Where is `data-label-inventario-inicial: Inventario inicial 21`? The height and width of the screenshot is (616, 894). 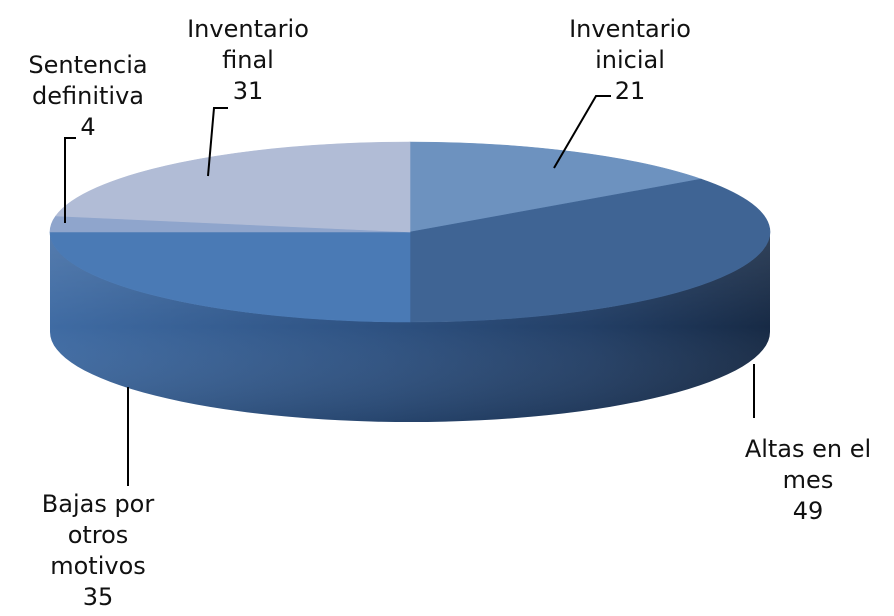 data-label-inventario-inicial: Inventario inicial 21 is located at coordinates (630, 60).